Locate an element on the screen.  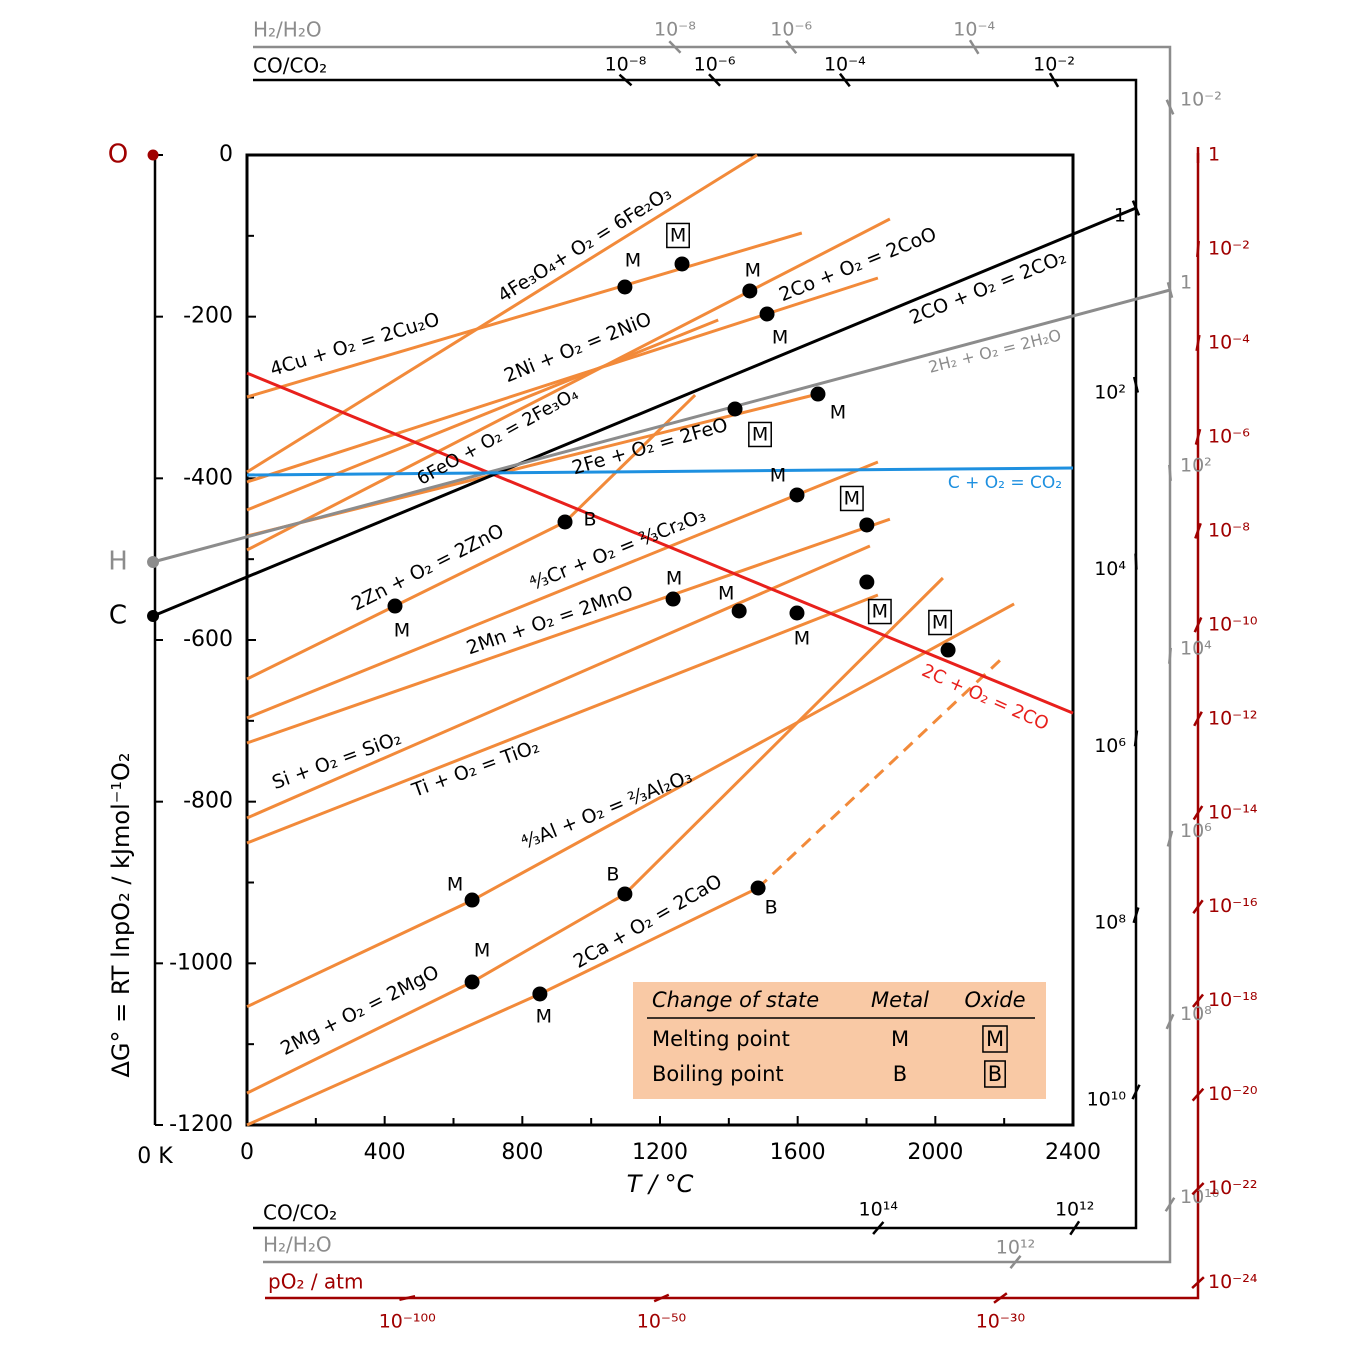
scale-tick-label: 10⁻²² is located at coordinates (1232, 1188).